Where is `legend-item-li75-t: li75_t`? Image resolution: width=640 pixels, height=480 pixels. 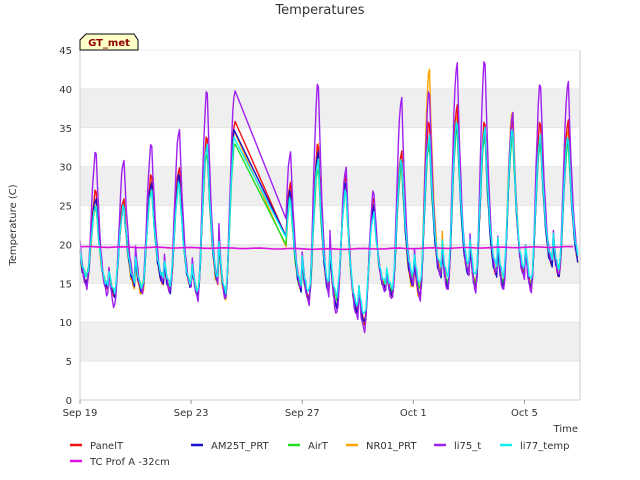 legend-item-li75-t: li75_t is located at coordinates (457, 446).